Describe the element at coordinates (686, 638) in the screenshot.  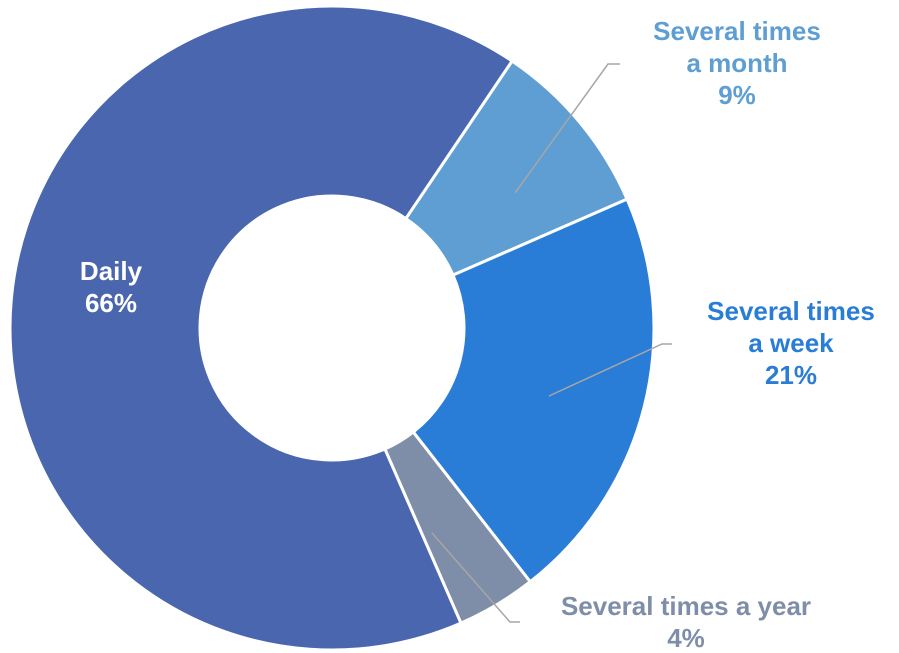
I see `slice-percent: 4%` at that location.